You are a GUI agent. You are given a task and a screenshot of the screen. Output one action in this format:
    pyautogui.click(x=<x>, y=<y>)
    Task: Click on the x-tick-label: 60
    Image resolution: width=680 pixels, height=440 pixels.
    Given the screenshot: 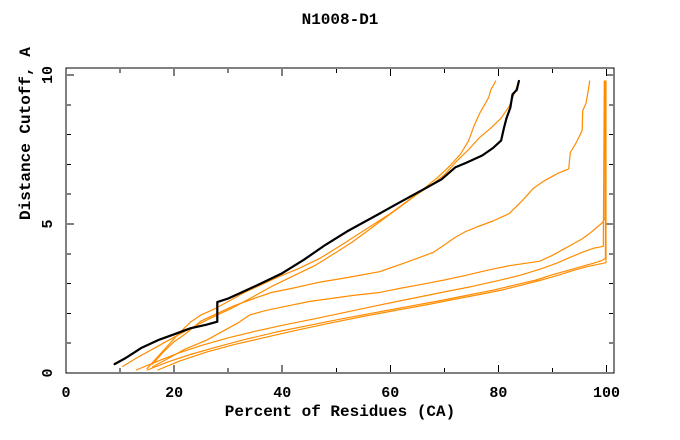 What is the action you would take?
    pyautogui.click(x=390, y=393)
    